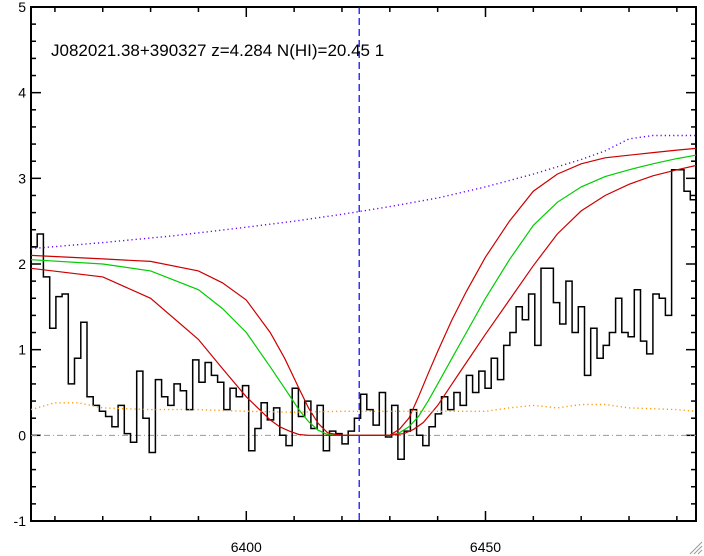 The width and height of the screenshot is (704, 556). Describe the element at coordinates (22, 435) in the screenshot. I see `y-tick-label: 0` at that location.